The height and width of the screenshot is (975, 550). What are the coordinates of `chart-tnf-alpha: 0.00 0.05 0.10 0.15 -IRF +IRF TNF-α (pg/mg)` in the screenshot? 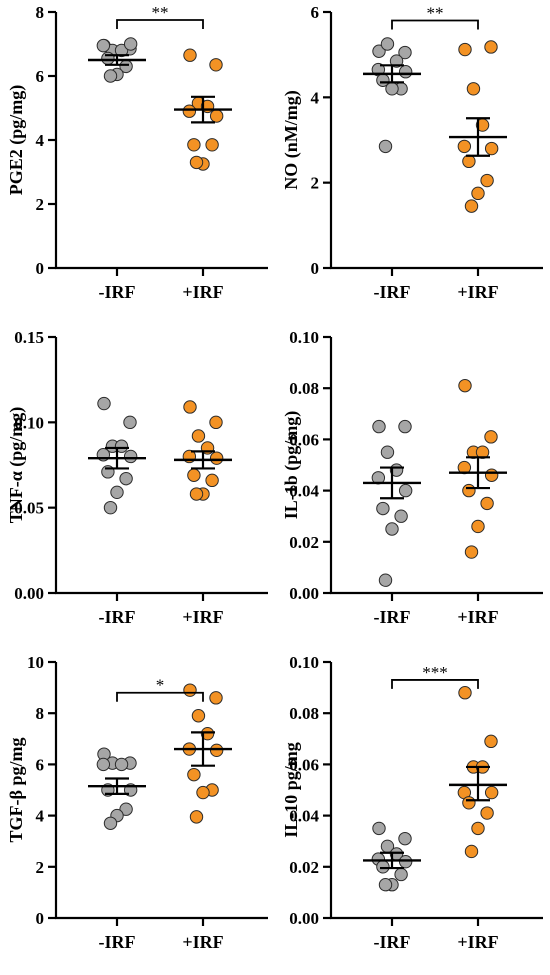 It's located at (137, 477).